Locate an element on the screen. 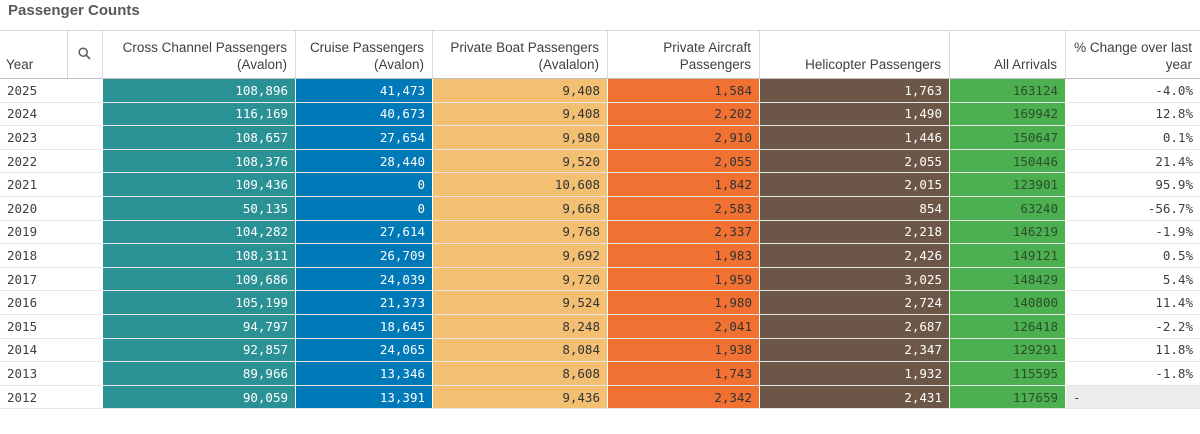 The image size is (1200, 434). cell-boat: 9,668 is located at coordinates (520, 208).